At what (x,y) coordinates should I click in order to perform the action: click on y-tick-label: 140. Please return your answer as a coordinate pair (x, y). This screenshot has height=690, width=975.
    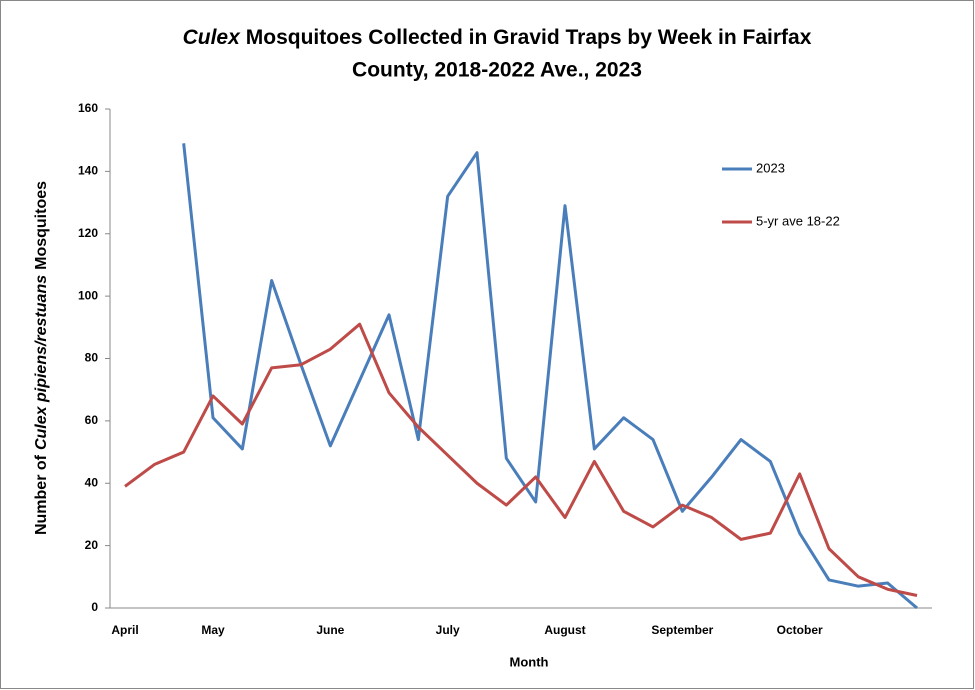
    Looking at the image, I should click on (88, 171).